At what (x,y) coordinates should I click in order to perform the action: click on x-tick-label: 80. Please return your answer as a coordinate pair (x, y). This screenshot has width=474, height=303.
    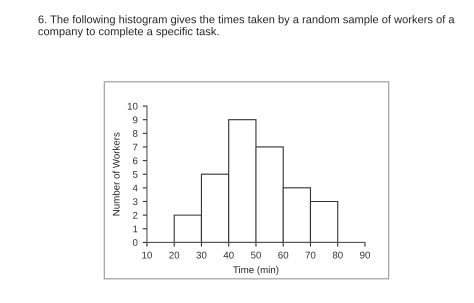
    Looking at the image, I should click on (337, 255).